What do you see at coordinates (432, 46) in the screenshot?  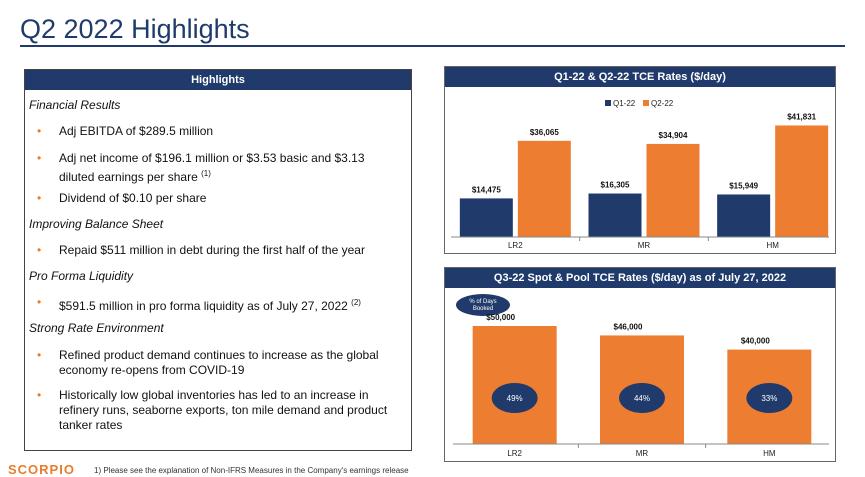 I see `title-rule` at bounding box center [432, 46].